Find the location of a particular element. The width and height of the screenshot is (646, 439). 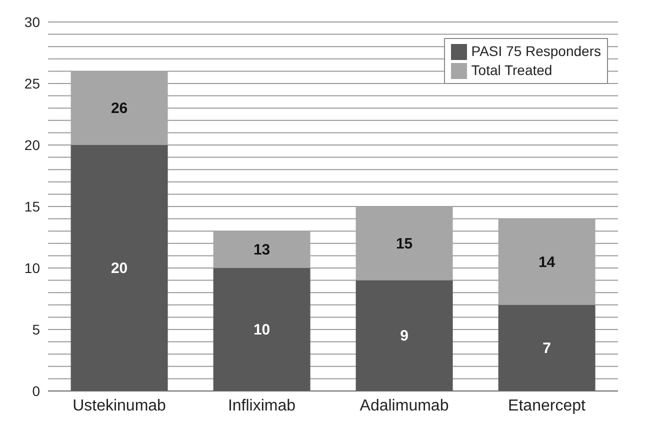

data-label: 9 is located at coordinates (404, 336).